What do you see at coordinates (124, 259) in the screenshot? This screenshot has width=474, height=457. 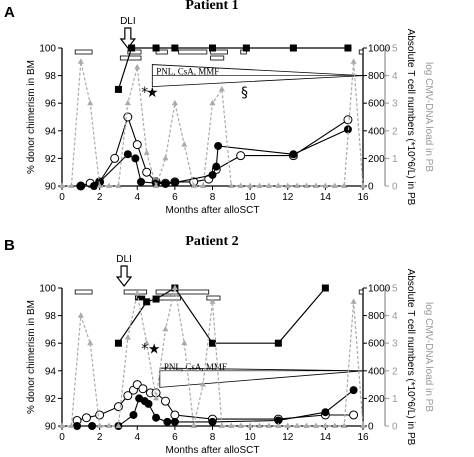 I see `dli-label: DLI` at bounding box center [124, 259].